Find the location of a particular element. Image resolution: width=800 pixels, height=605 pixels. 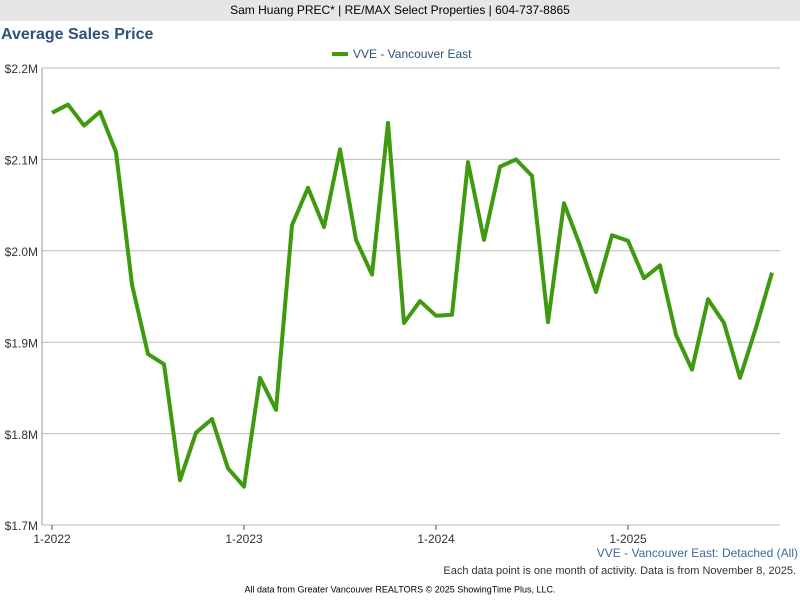

y-tick-label: $2.2M is located at coordinates (21, 69).